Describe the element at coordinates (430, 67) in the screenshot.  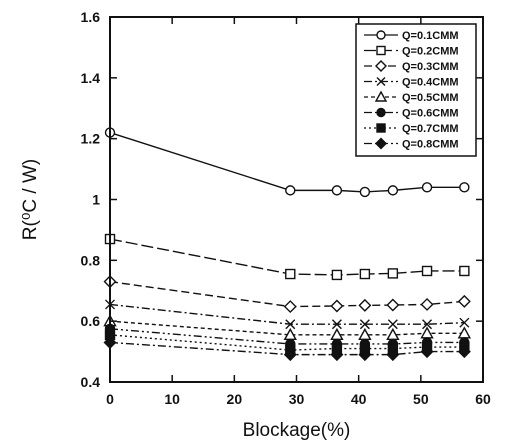
I see `legend-label: Q=0.3CMM` at that location.